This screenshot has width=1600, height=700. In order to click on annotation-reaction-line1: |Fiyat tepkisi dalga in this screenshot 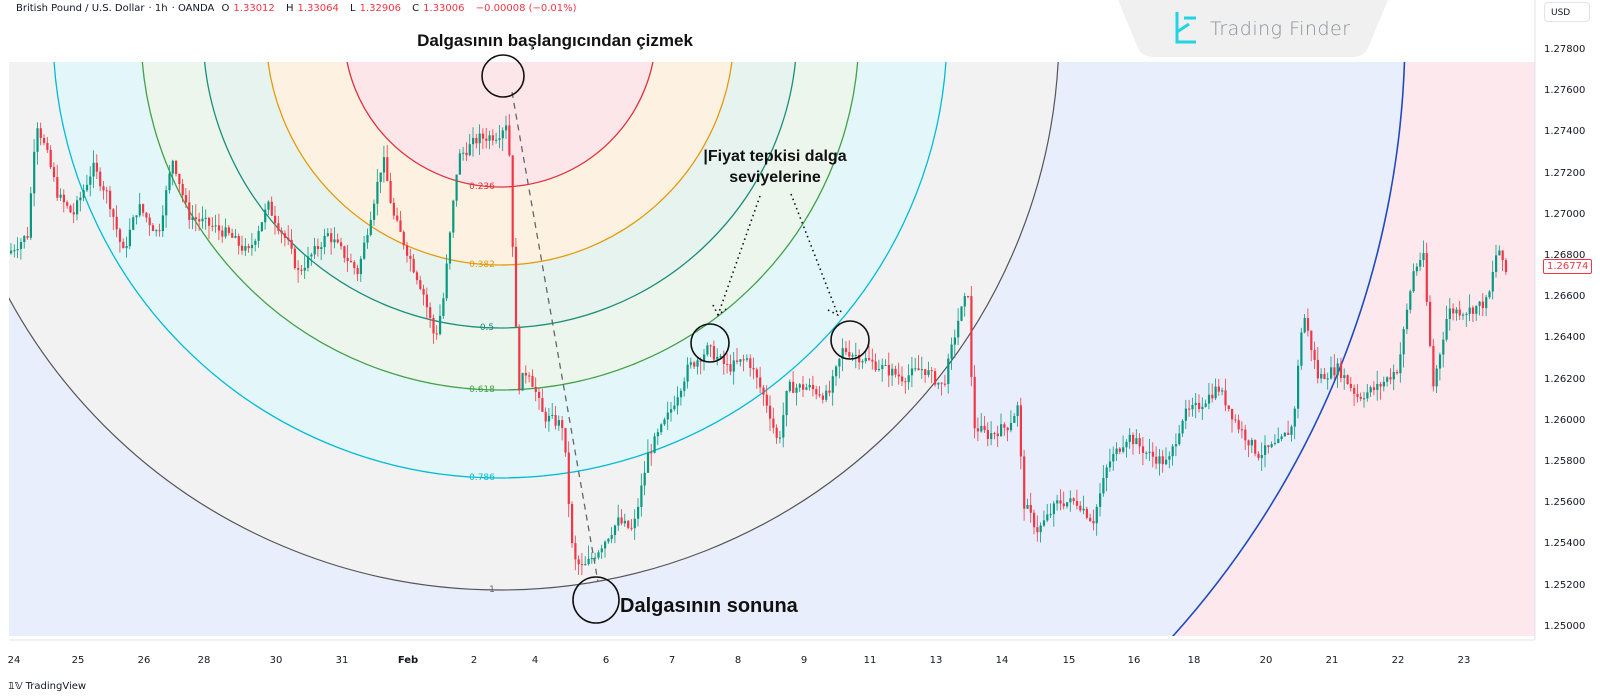, I will do `click(775, 156)`.